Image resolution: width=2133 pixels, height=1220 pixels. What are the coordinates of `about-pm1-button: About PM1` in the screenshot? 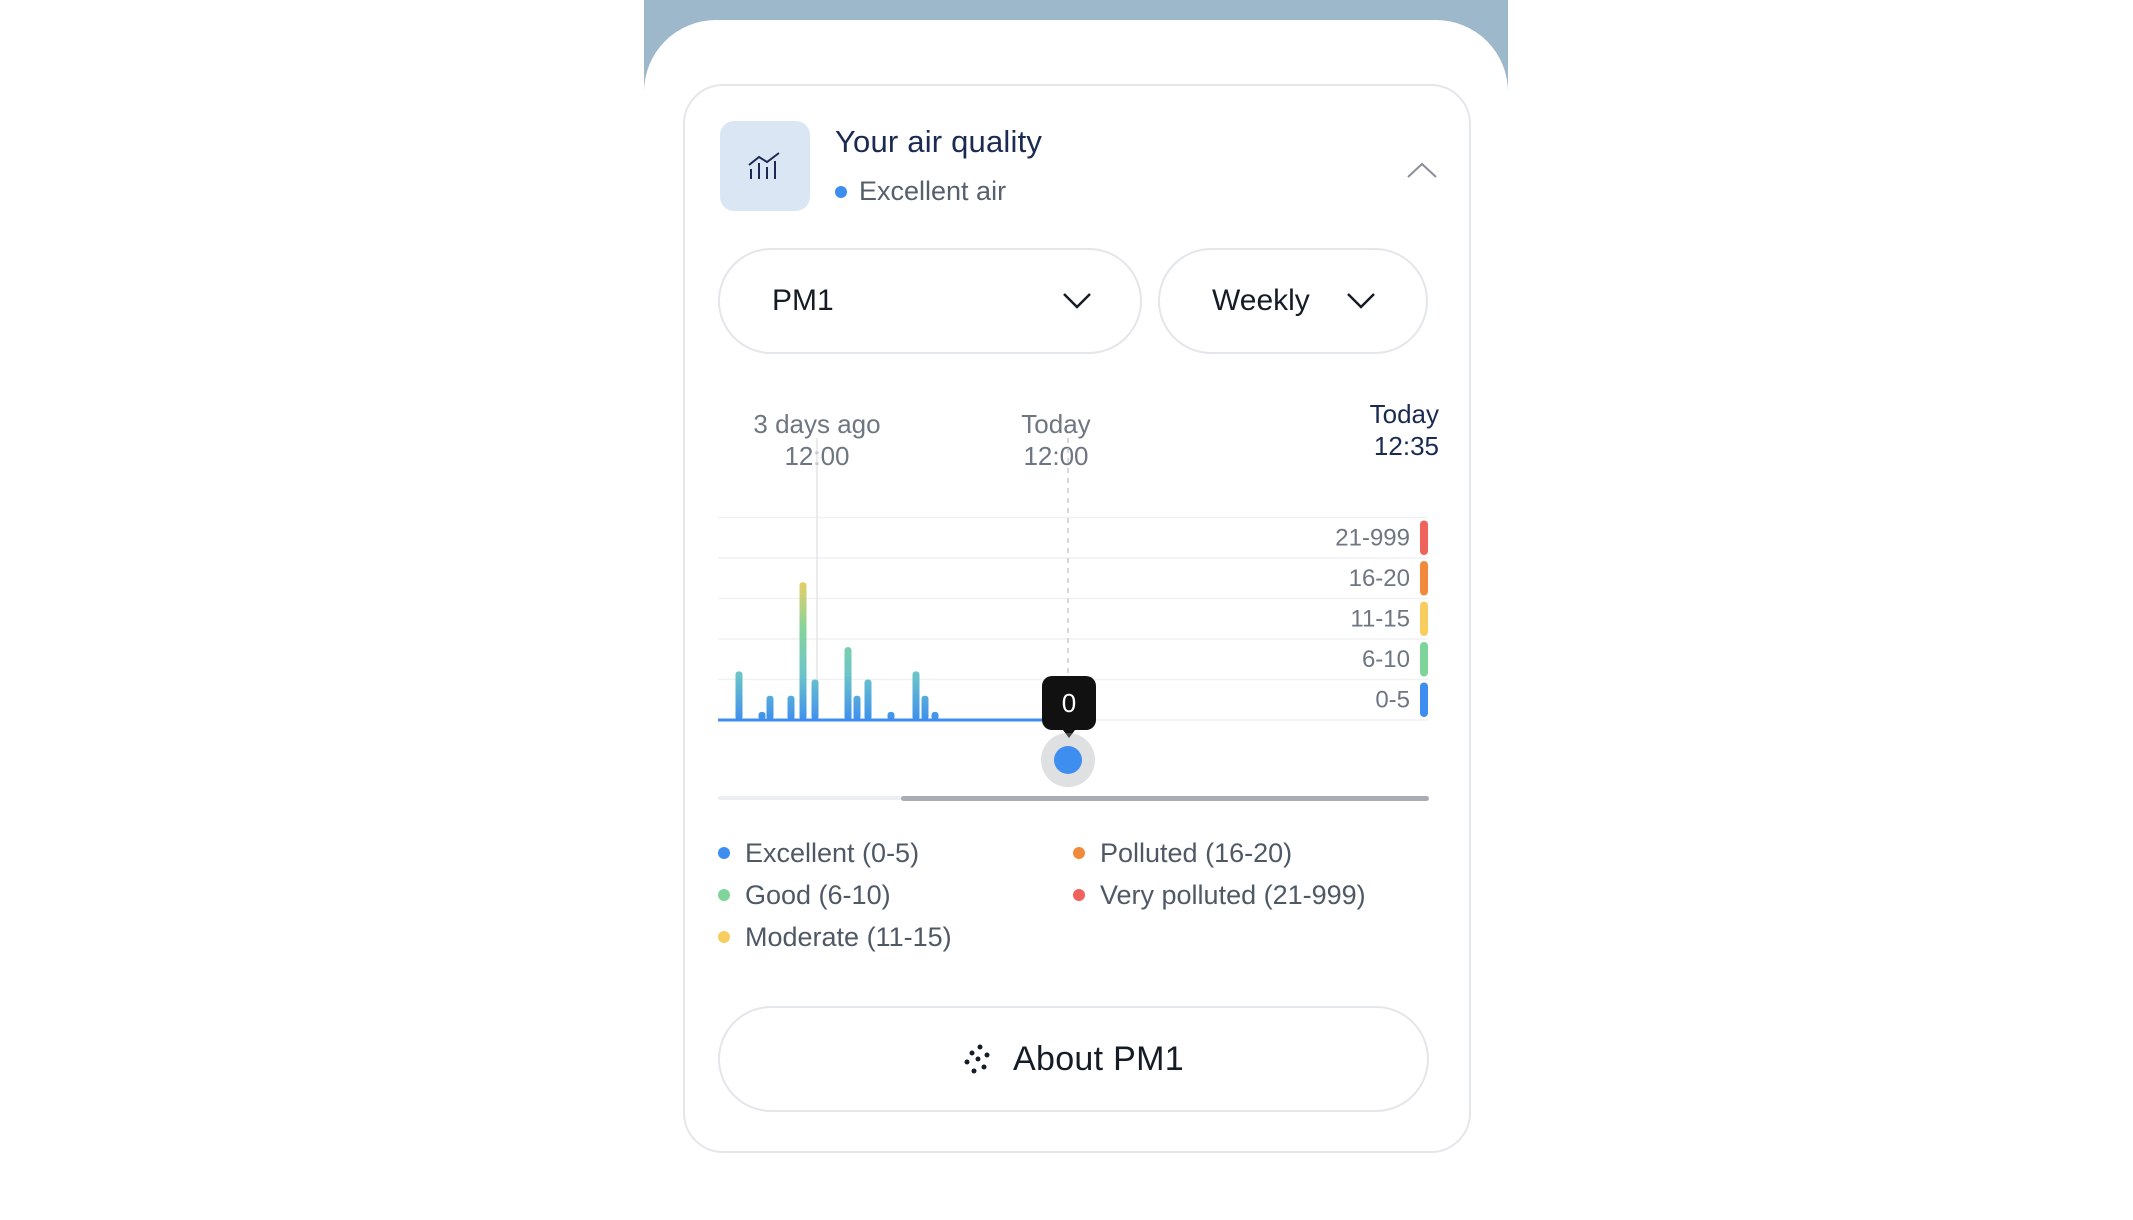 It's located at (1073, 1059).